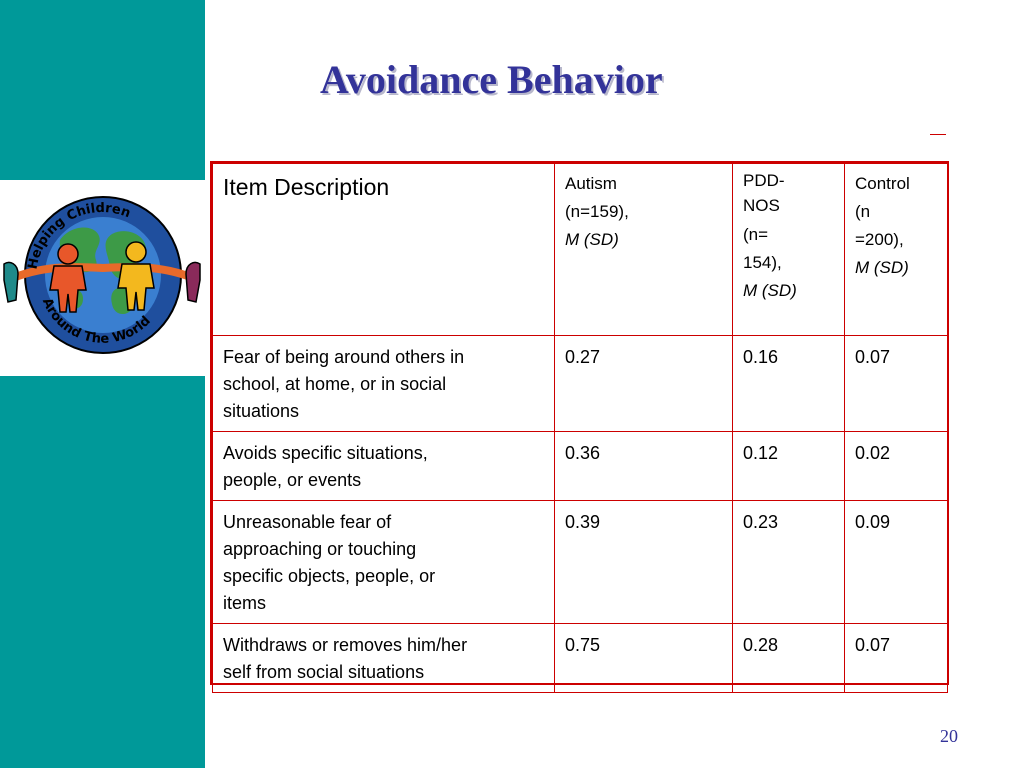 This screenshot has width=1024, height=768. What do you see at coordinates (761, 205) in the screenshot?
I see `header-pddnos-line: NOS` at bounding box center [761, 205].